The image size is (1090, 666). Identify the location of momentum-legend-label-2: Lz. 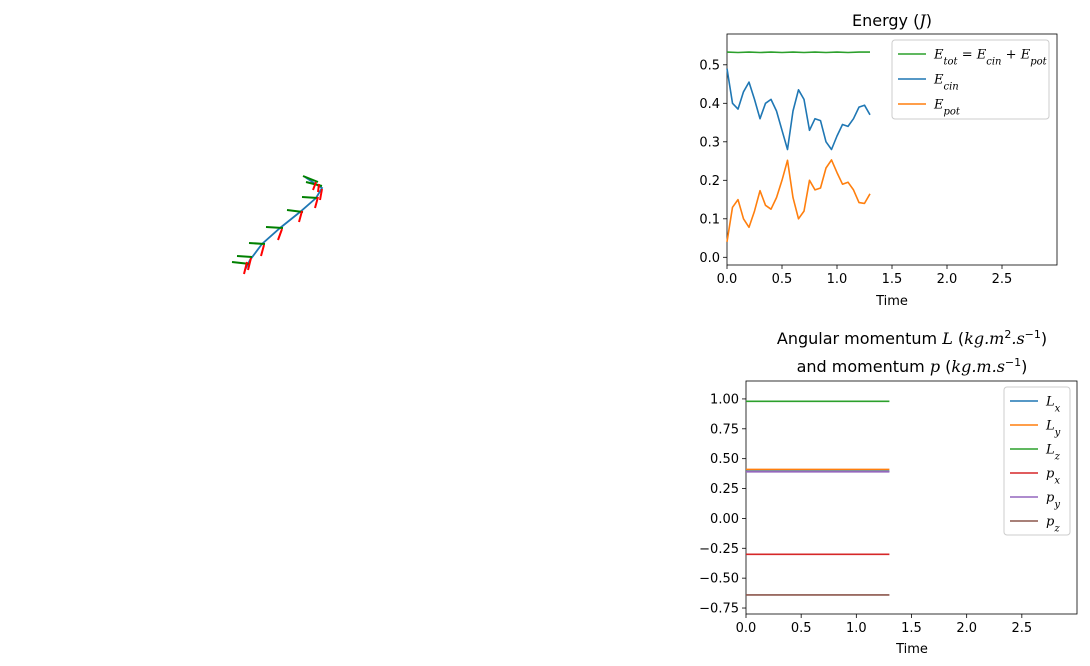
(1053, 453).